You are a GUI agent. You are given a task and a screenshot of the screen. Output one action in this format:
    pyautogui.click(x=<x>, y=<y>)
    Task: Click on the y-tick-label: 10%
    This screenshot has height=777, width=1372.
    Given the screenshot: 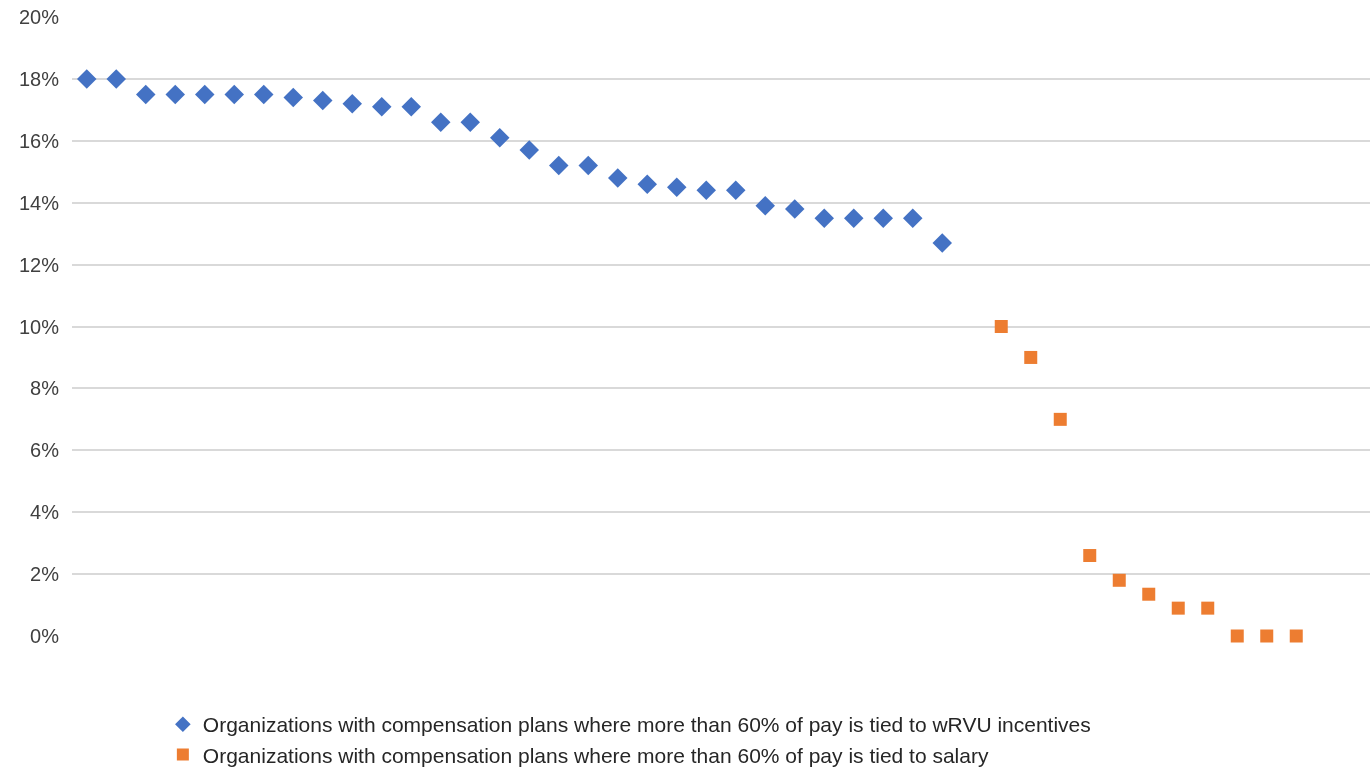 What is the action you would take?
    pyautogui.click(x=39, y=326)
    